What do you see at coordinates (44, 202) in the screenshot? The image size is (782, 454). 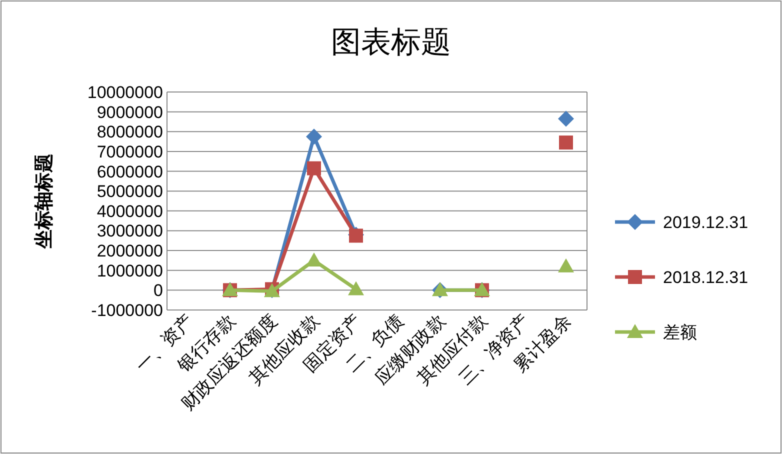 I see `y-axis-title: 坐标轴标题` at bounding box center [44, 202].